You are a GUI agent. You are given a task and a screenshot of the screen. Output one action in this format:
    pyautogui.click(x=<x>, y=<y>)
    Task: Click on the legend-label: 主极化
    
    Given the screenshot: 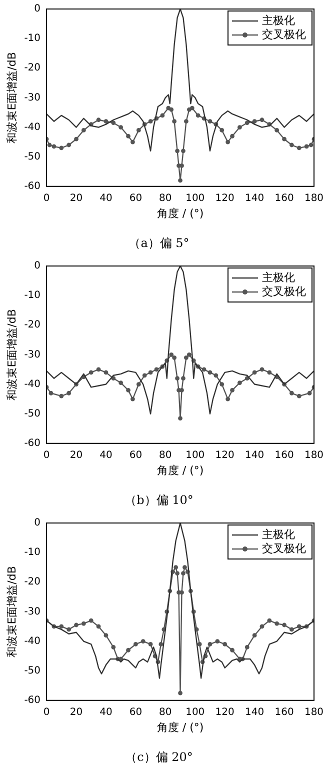 What is the action you would take?
    pyautogui.click(x=278, y=534)
    